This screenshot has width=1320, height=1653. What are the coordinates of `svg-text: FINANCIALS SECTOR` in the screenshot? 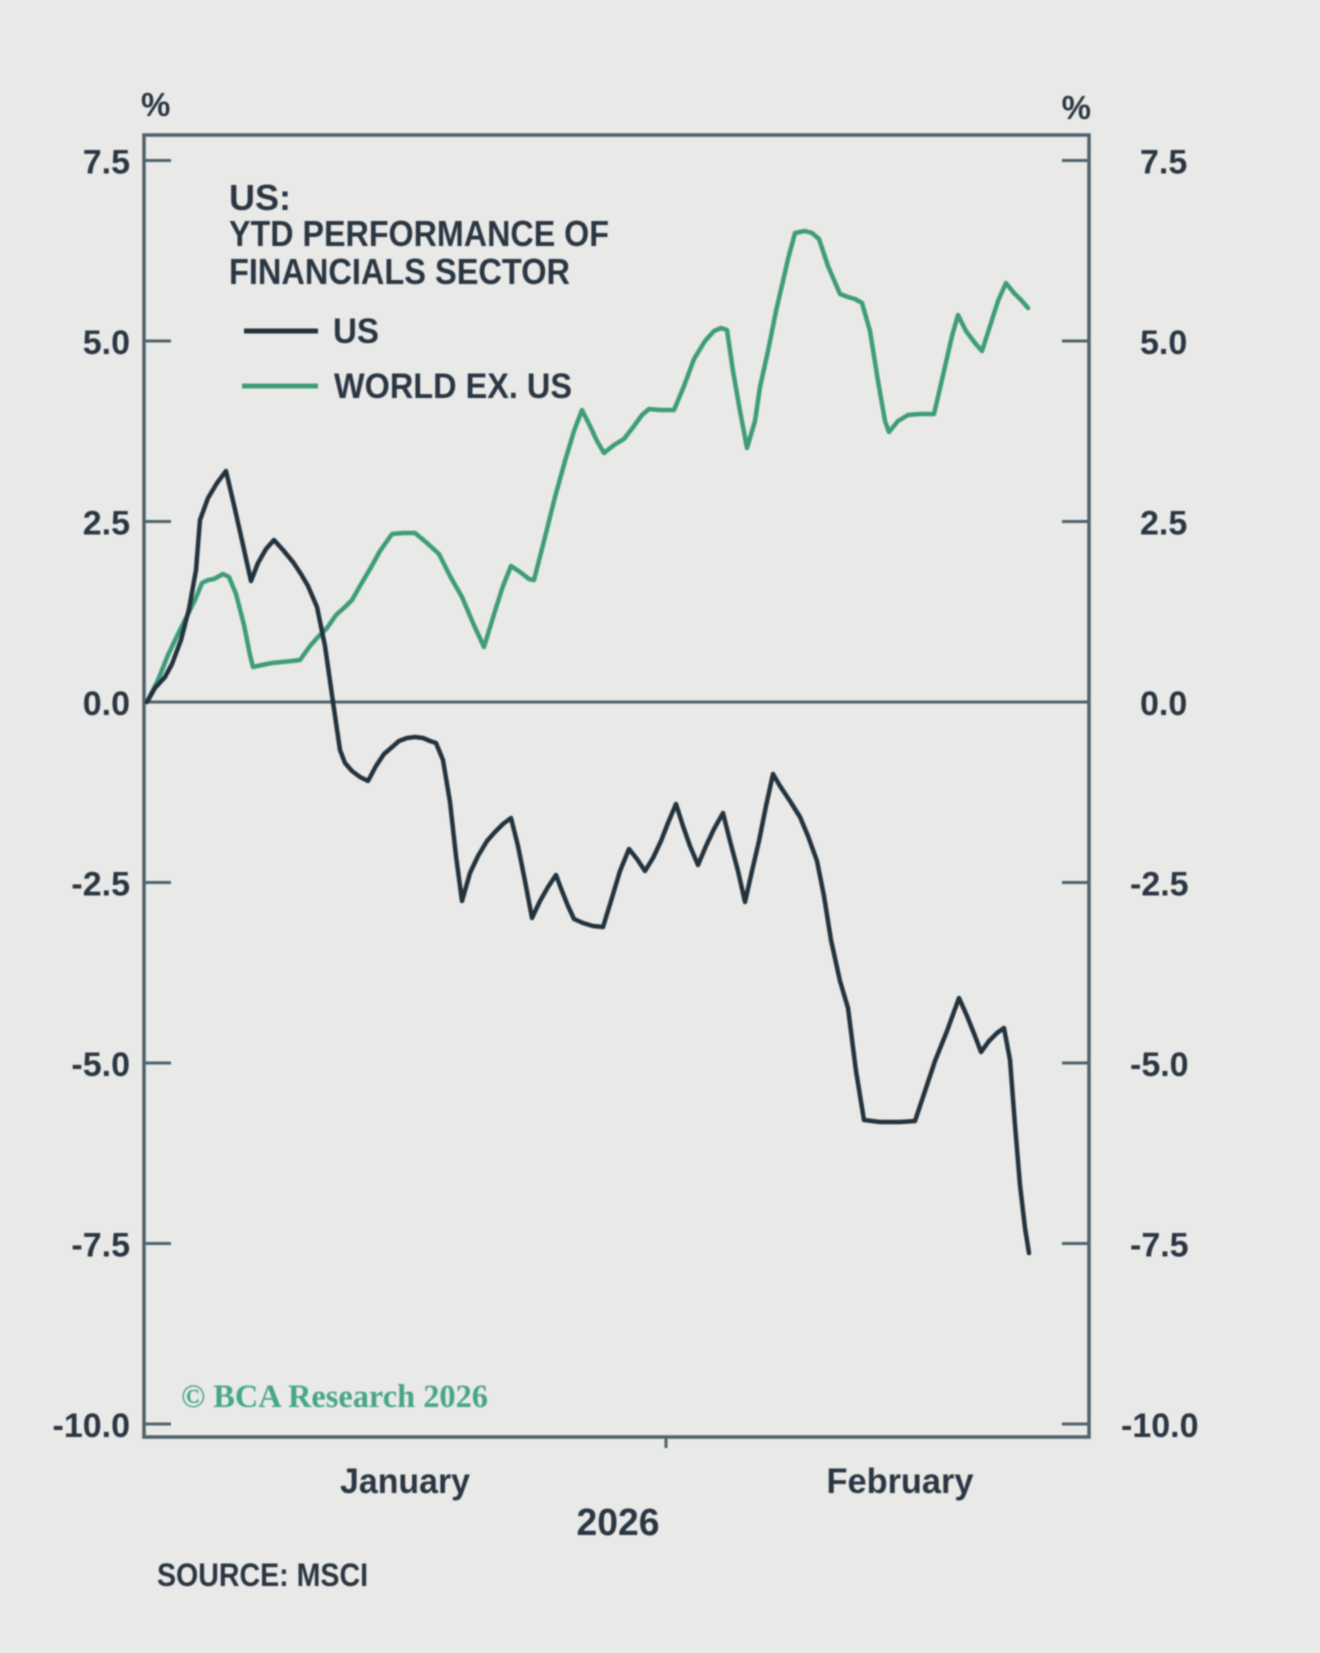 It's located at (399, 271).